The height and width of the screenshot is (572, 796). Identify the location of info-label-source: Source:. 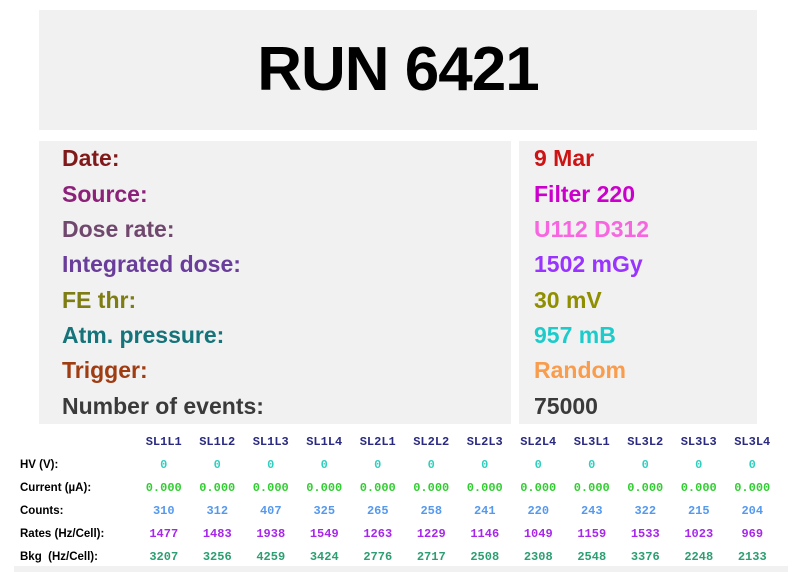
(105, 193).